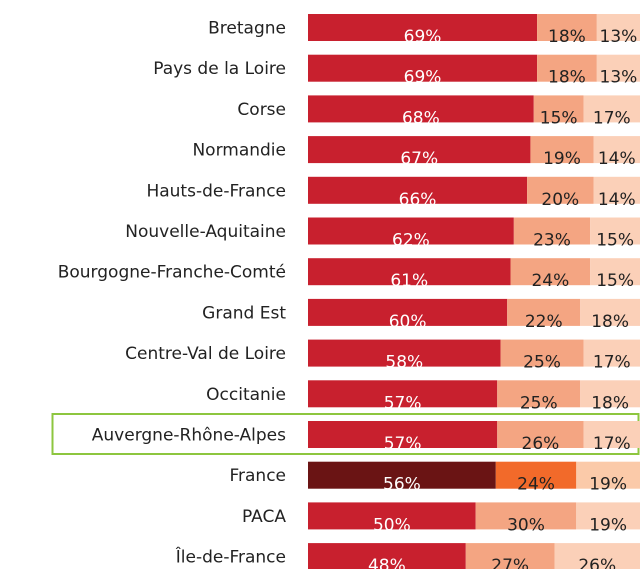 This screenshot has height=569, width=640. Describe the element at coordinates (419, 159) in the screenshot. I see `value-label: 67%` at that location.